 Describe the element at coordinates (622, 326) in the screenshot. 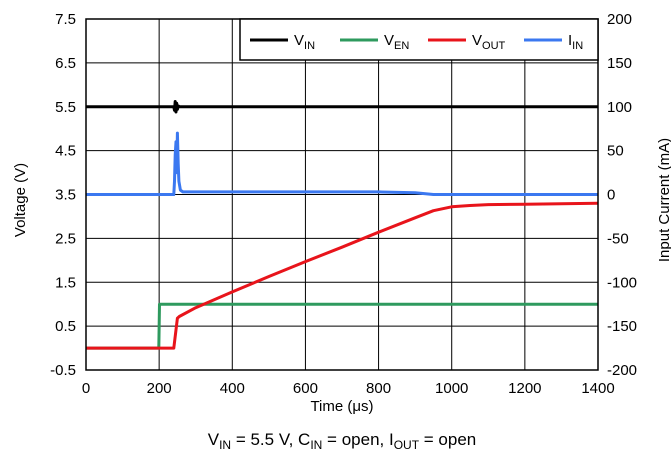

I see `y-right-tick-label: -150` at that location.